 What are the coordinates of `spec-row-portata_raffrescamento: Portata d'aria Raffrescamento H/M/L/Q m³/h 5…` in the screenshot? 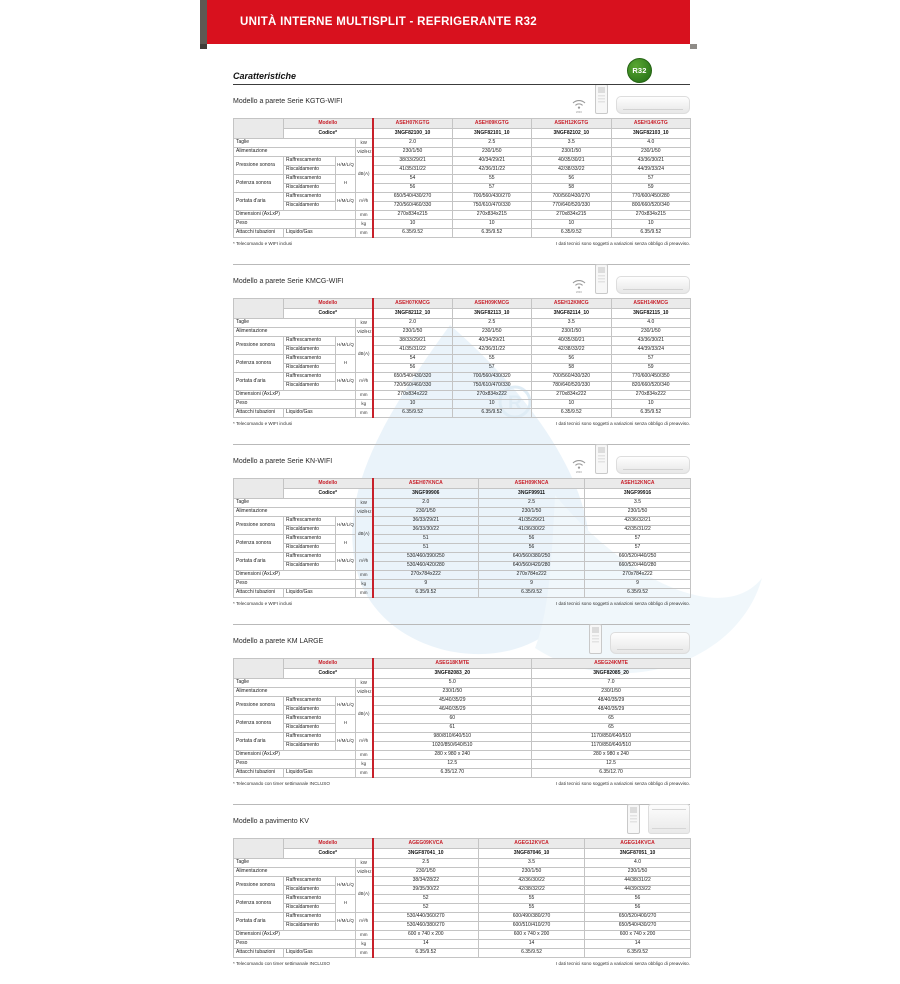 It's located at (462, 921).